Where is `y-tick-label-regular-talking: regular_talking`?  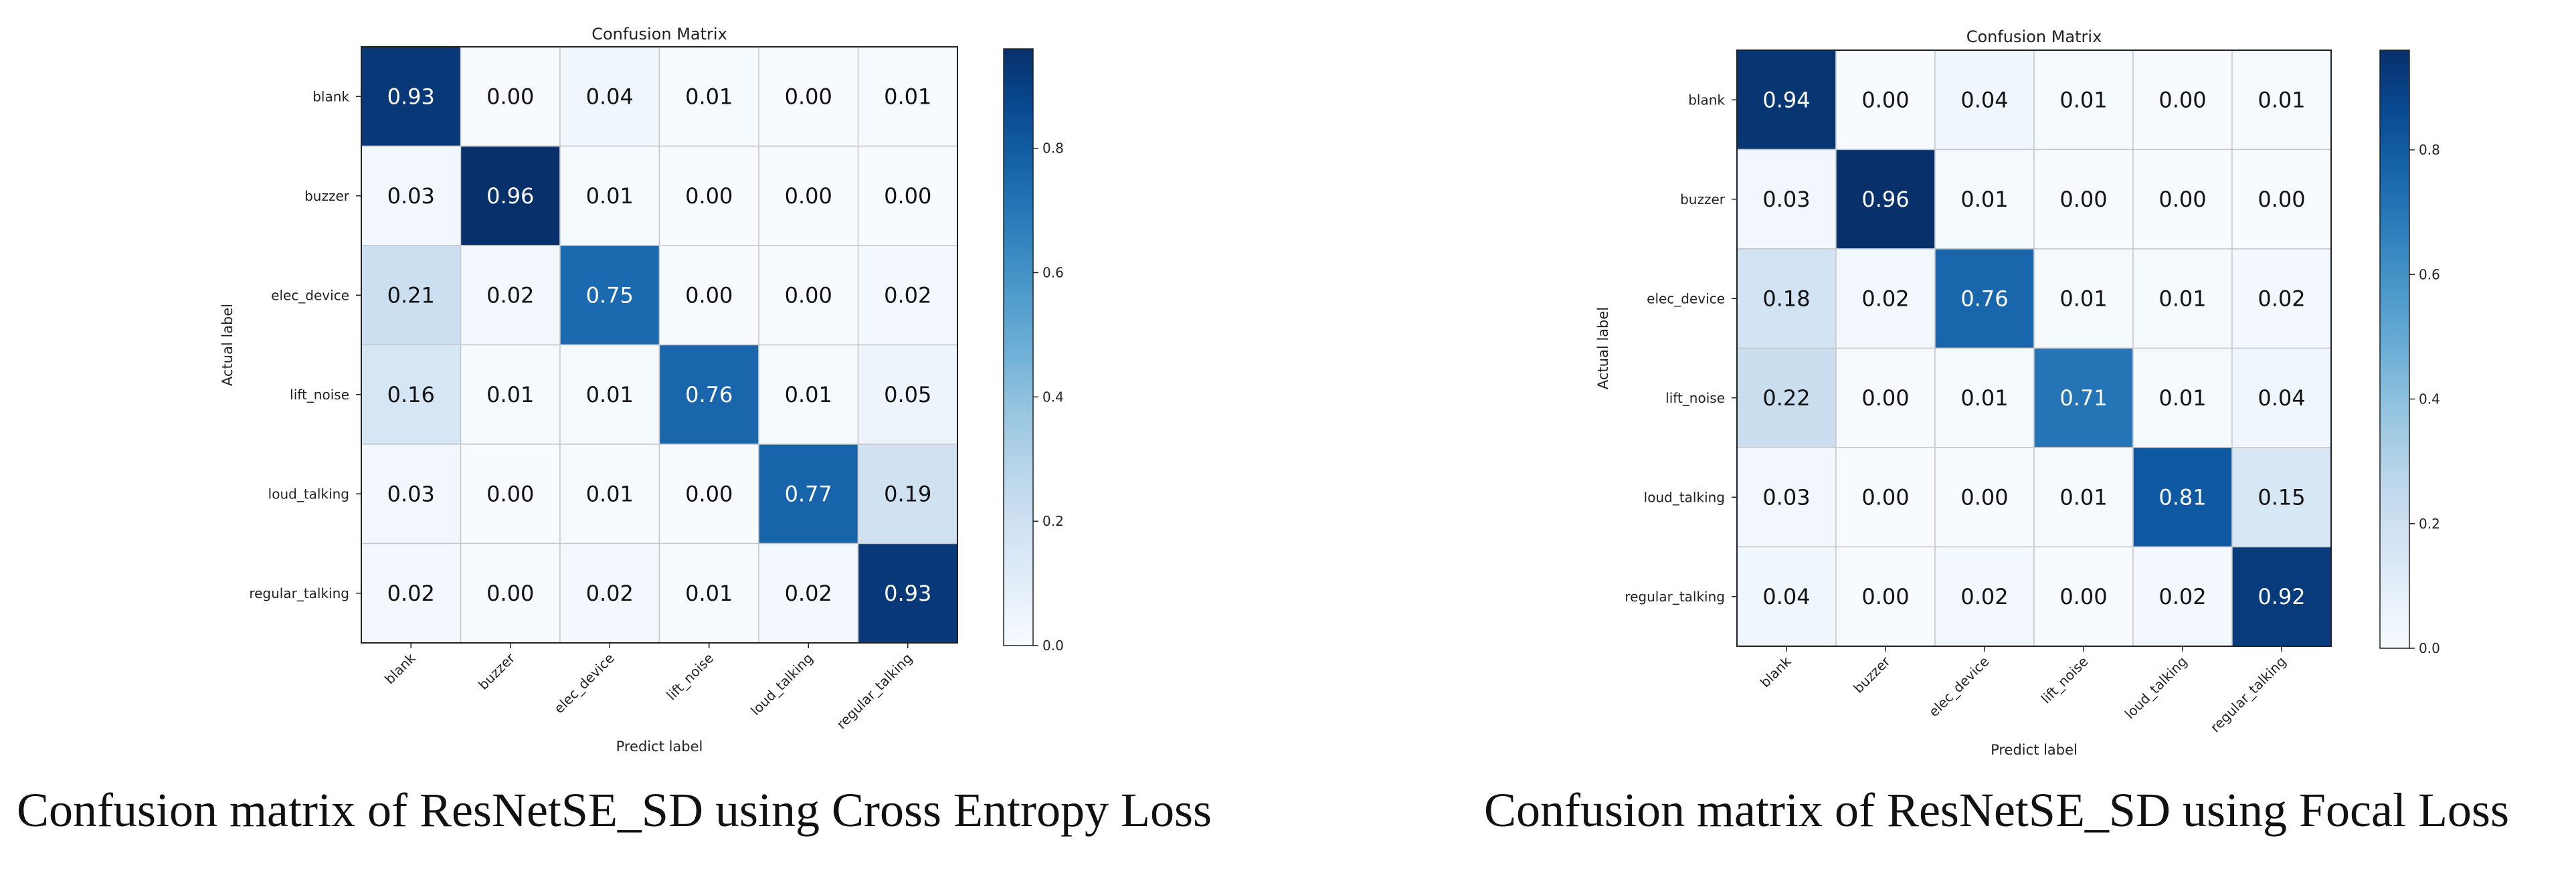
y-tick-label-regular-talking: regular_talking is located at coordinates (299, 593).